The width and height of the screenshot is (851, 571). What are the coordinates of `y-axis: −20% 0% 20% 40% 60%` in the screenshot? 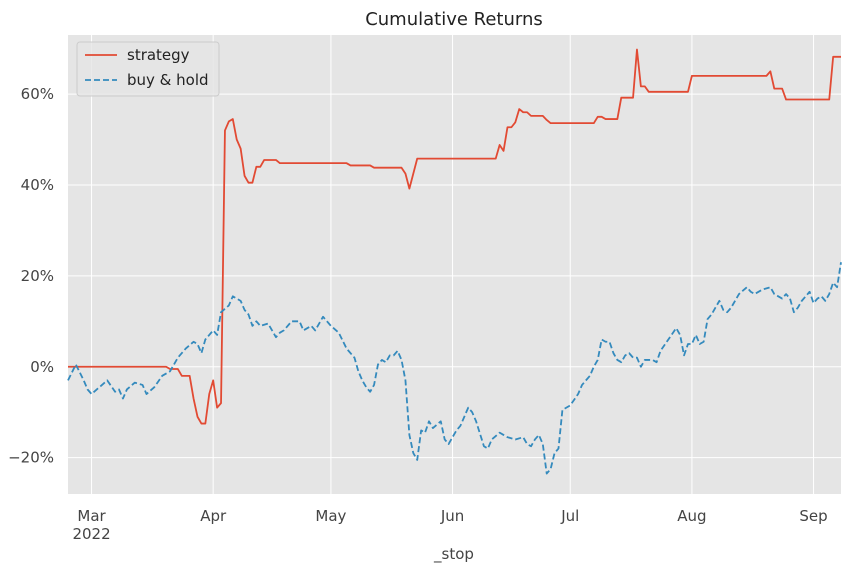 It's located at (31, 276).